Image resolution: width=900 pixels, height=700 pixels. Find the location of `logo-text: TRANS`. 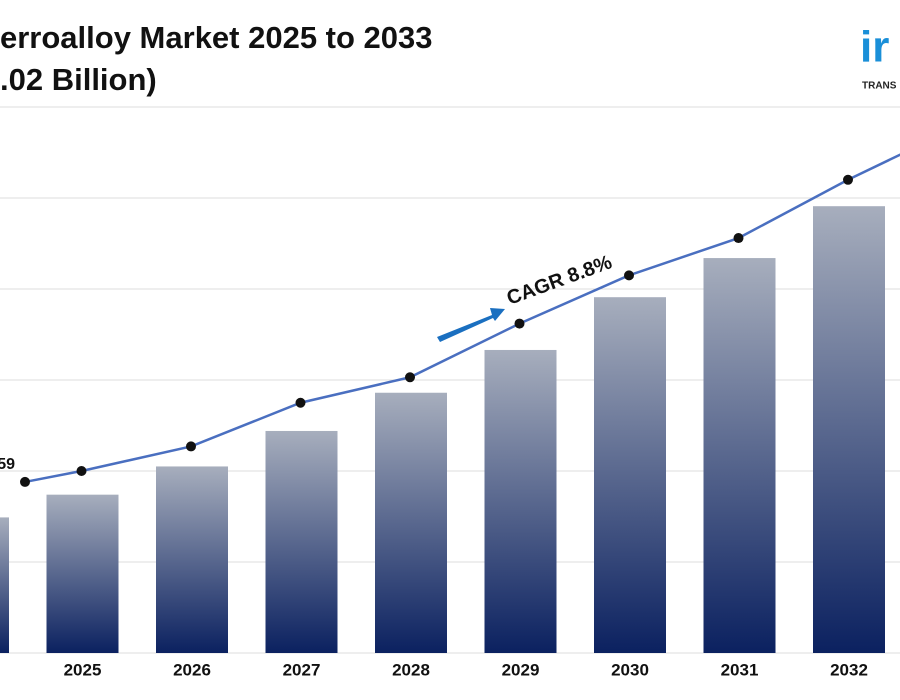

logo-text: TRANS is located at coordinates (879, 86).